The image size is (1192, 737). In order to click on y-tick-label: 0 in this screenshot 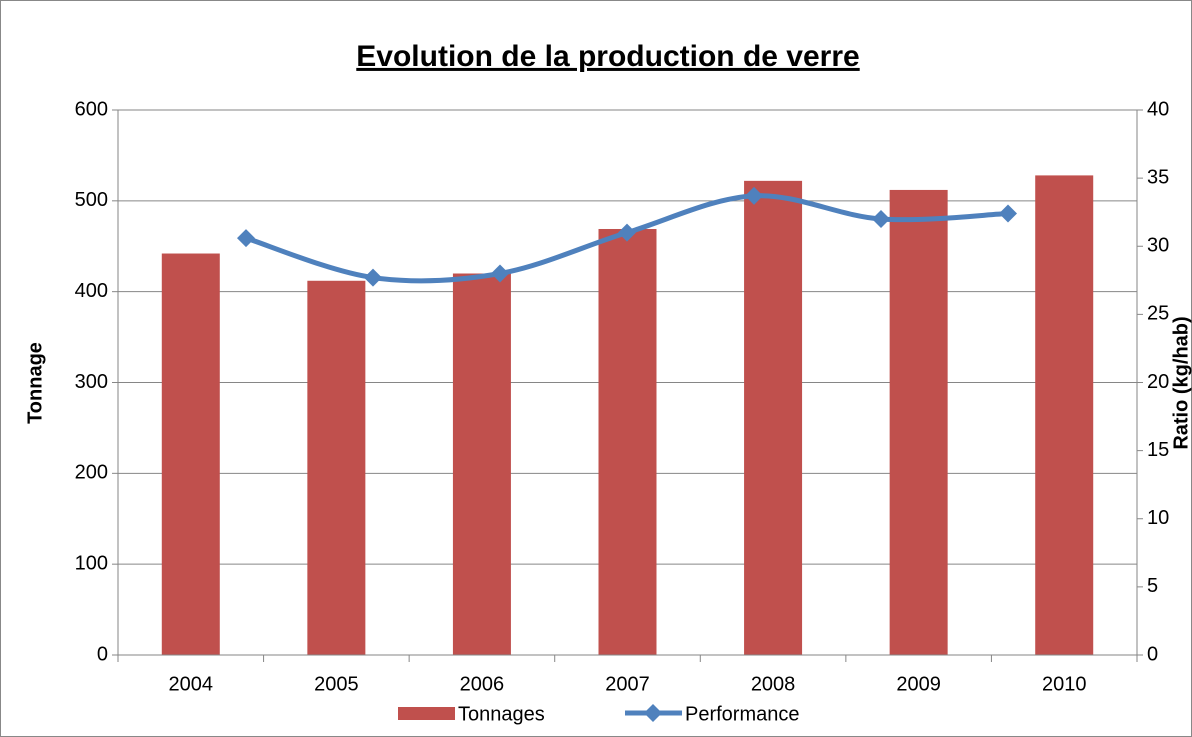, I will do `click(102, 654)`.